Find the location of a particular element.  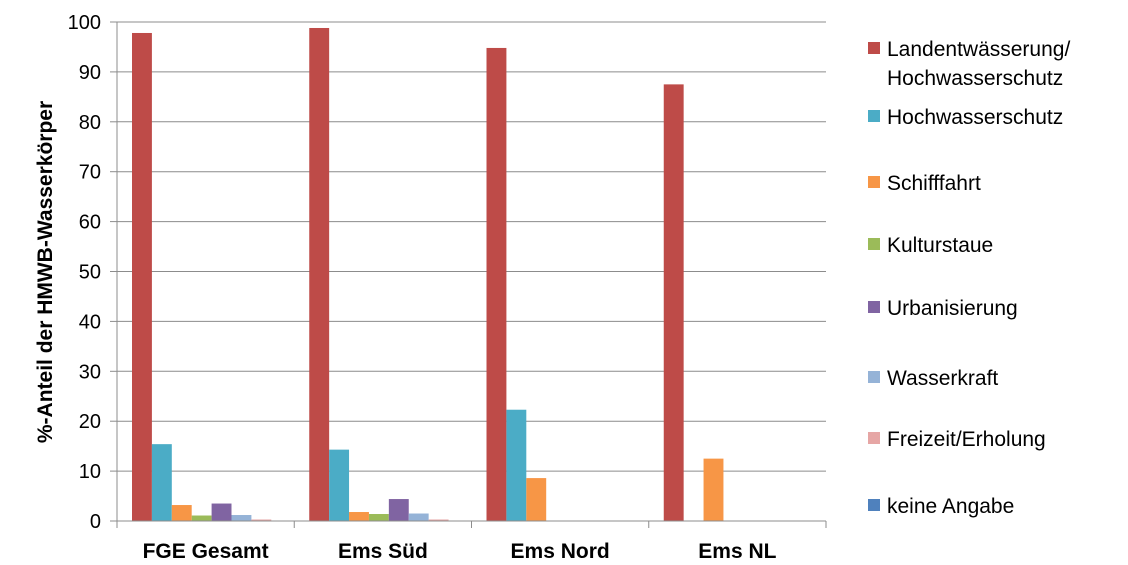

legend-label: Schifffahrt is located at coordinates (934, 183).